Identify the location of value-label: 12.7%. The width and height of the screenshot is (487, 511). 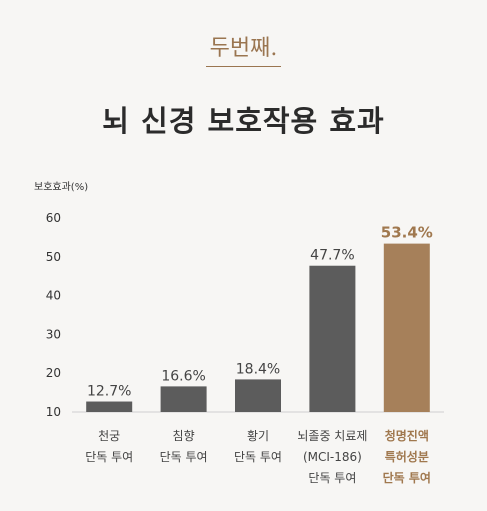
(109, 392).